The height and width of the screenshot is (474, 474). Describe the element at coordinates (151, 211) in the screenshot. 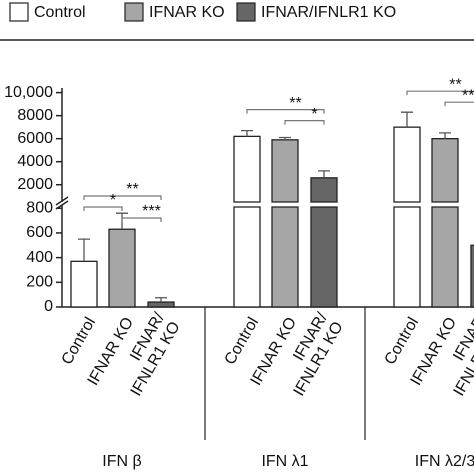

I see `significance-label: ***` at that location.